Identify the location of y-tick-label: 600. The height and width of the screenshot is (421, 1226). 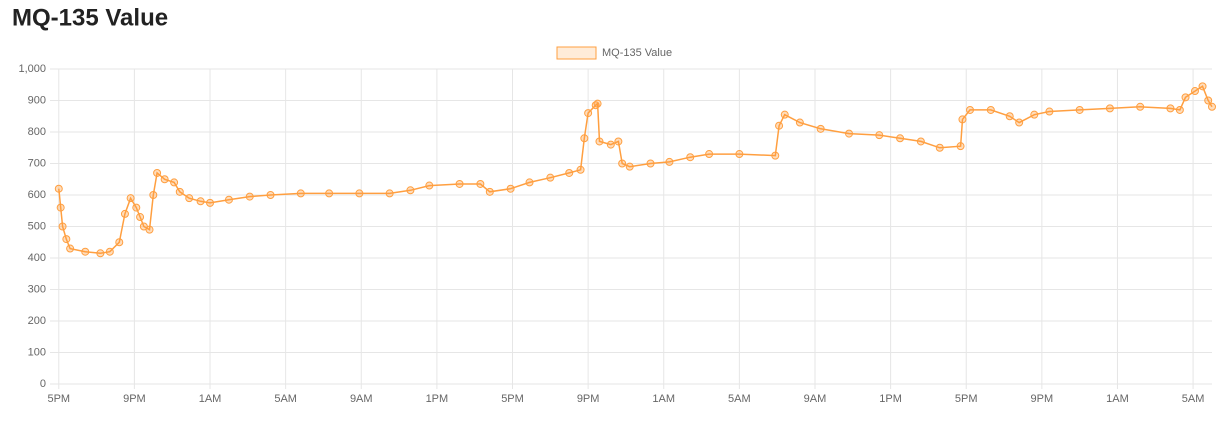
(37, 195).